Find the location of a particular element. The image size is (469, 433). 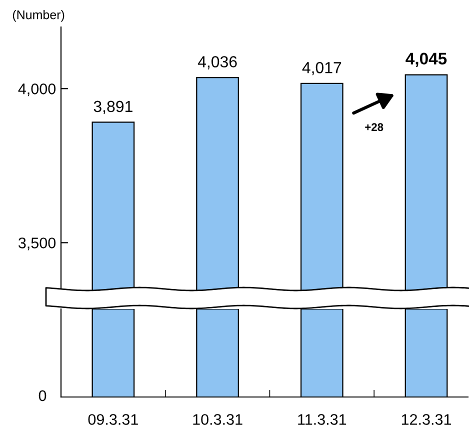

x-tick-label: 09.3.31 is located at coordinates (113, 419).